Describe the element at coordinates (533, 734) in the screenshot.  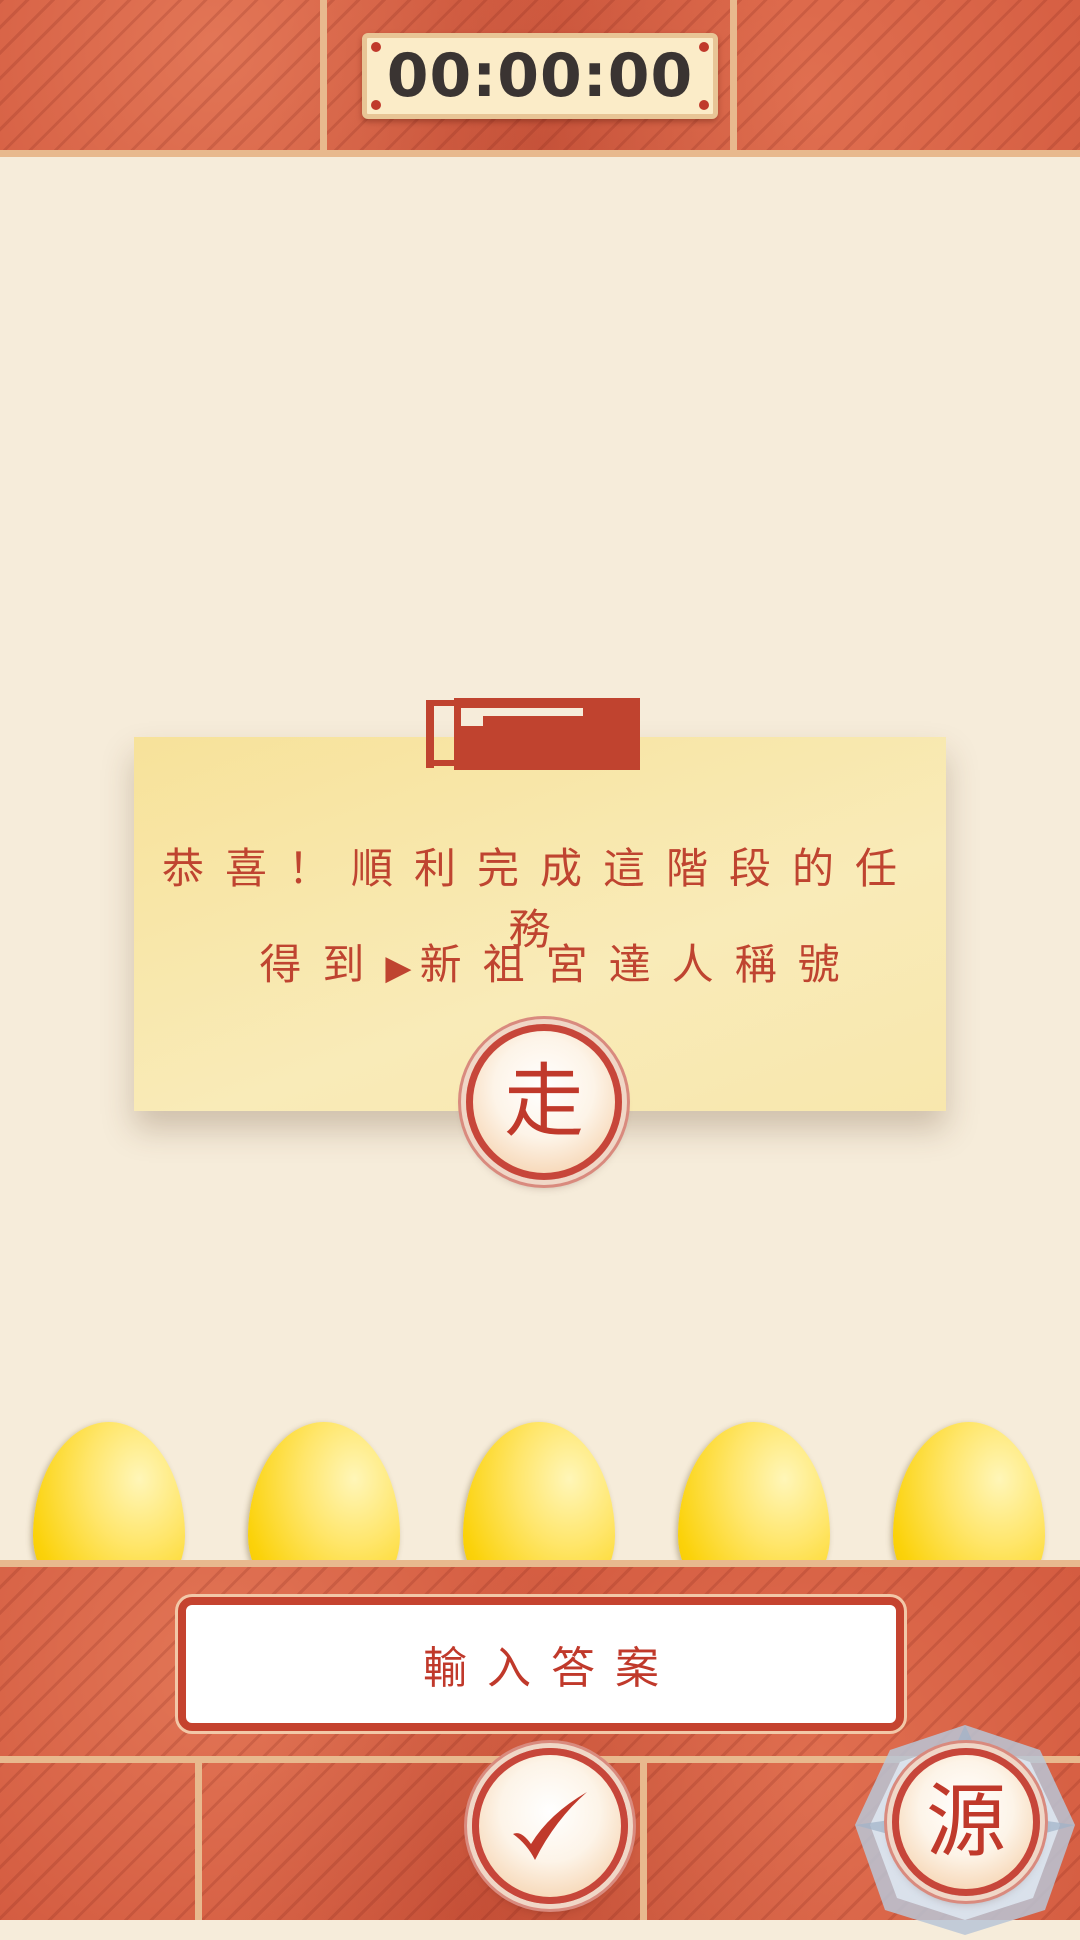
I see `binder-clip-icon` at that location.